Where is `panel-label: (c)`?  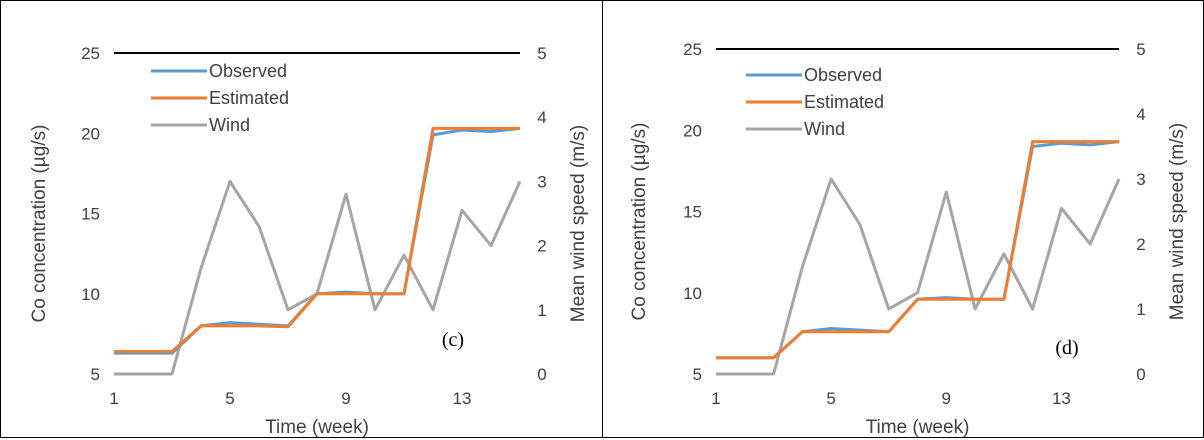
panel-label: (c) is located at coordinates (453, 340).